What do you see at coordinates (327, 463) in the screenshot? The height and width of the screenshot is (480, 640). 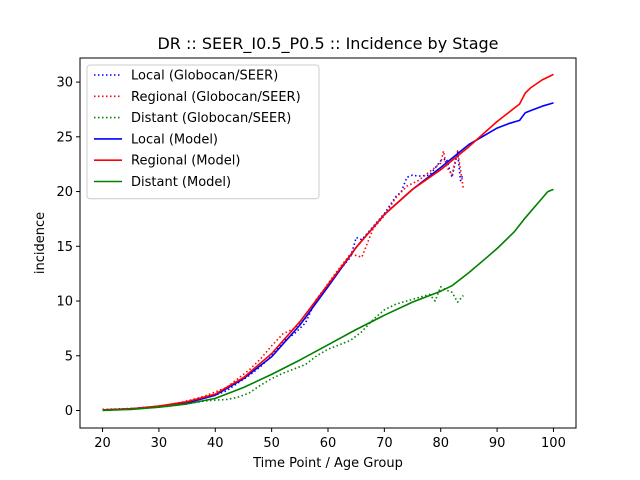 I see `x-axis-label: Time Point / Age Group` at bounding box center [327, 463].